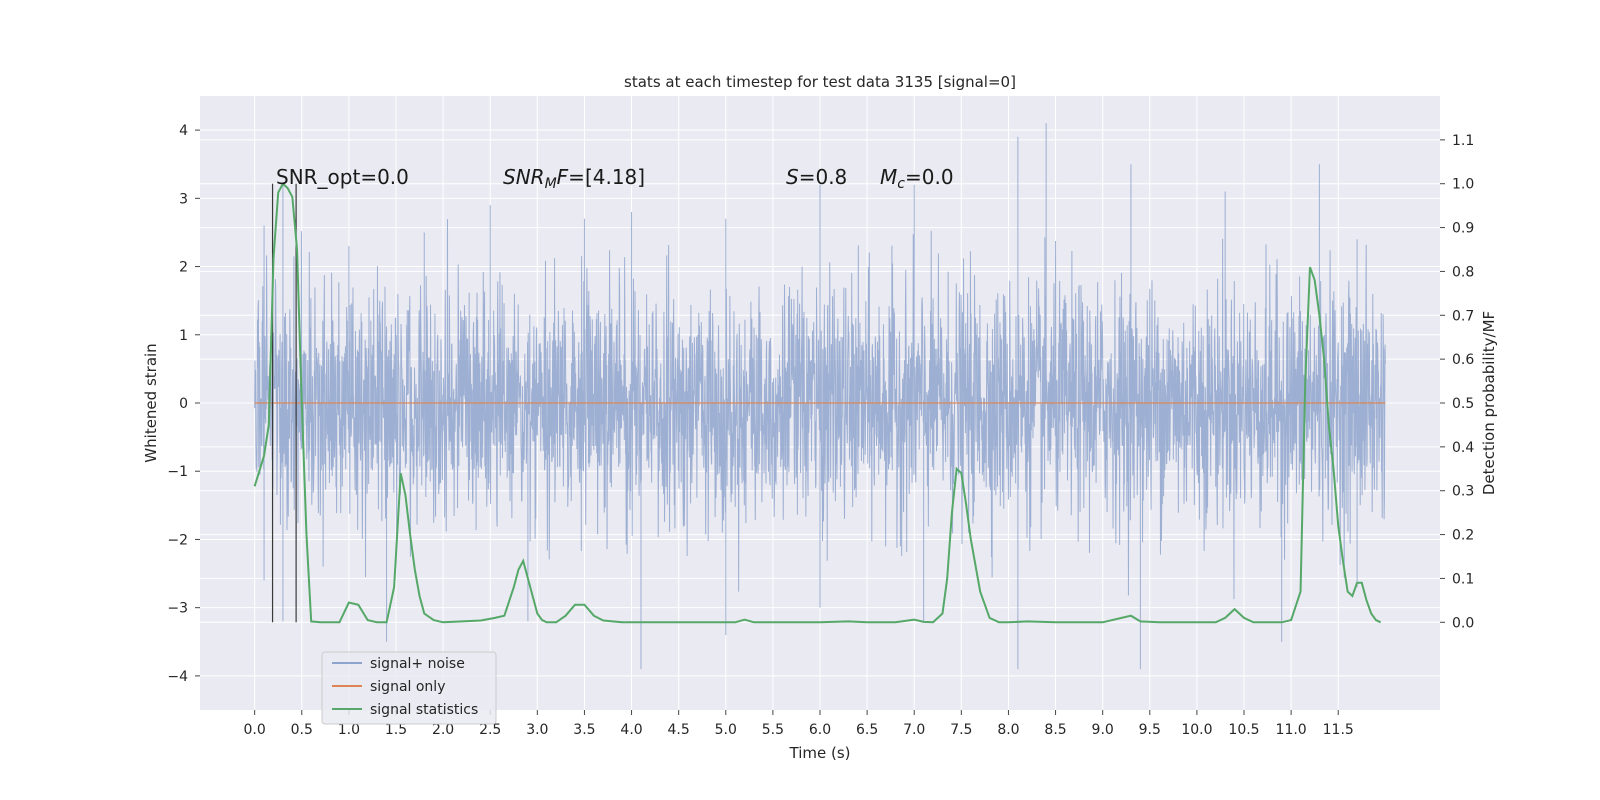 The image size is (1600, 800). What do you see at coordinates (1489, 403) in the screenshot?
I see `y-axis-label-right: Detection probability/MF` at bounding box center [1489, 403].